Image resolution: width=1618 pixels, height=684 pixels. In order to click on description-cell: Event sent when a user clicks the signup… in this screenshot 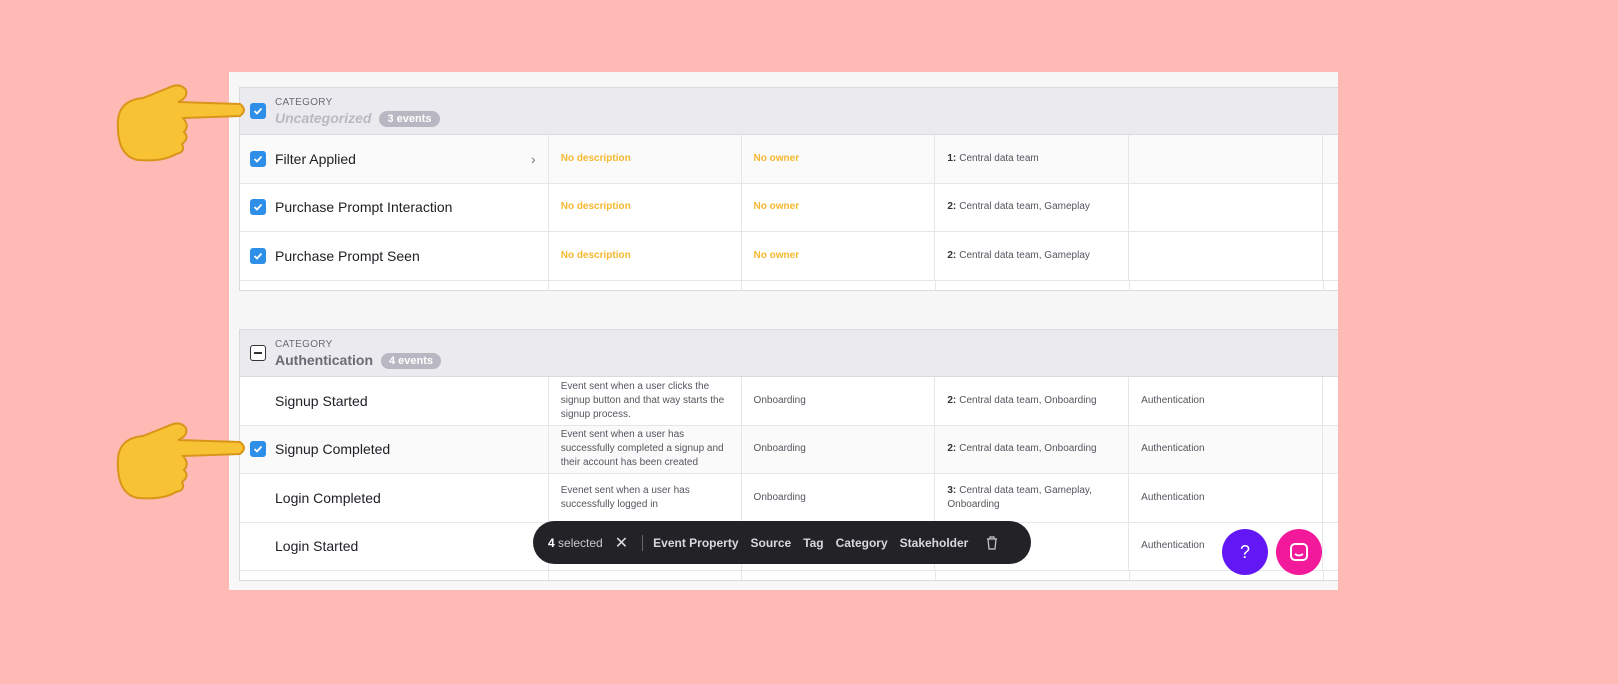, I will do `click(645, 401)`.